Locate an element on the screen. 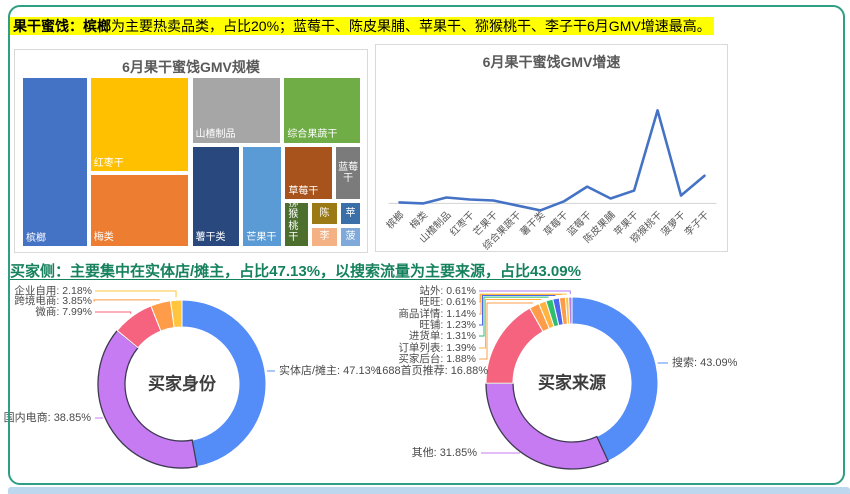 The height and width of the screenshot is (494, 850). headline-gmv-lead: 果干蜜饯： is located at coordinates (48, 26).